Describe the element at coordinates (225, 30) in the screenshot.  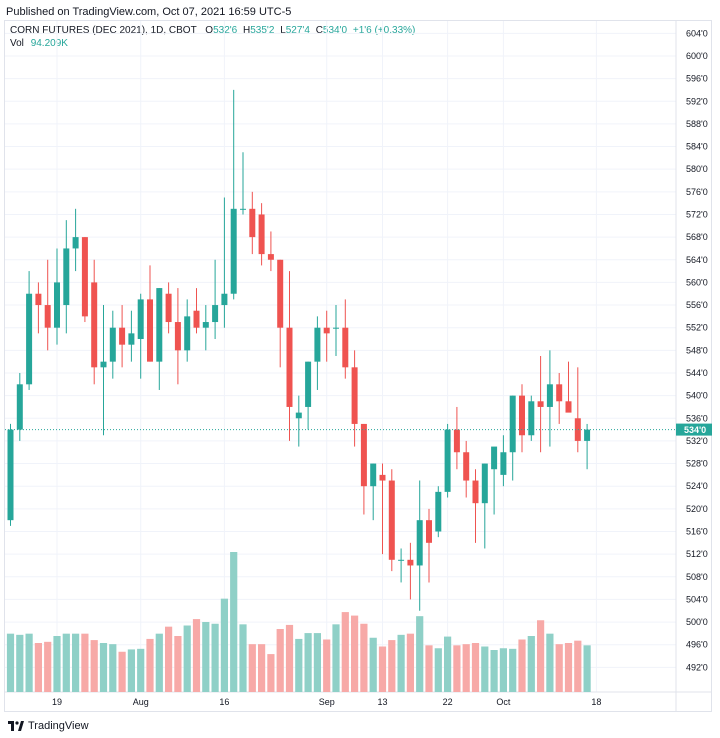
I see `legend-open-value: 532'6` at that location.